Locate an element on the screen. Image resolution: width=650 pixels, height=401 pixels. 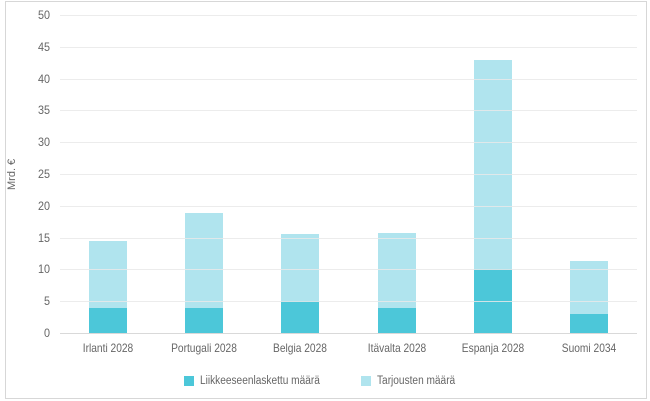
y-axis-tick-label-30: 30 is located at coordinates (43, 142).